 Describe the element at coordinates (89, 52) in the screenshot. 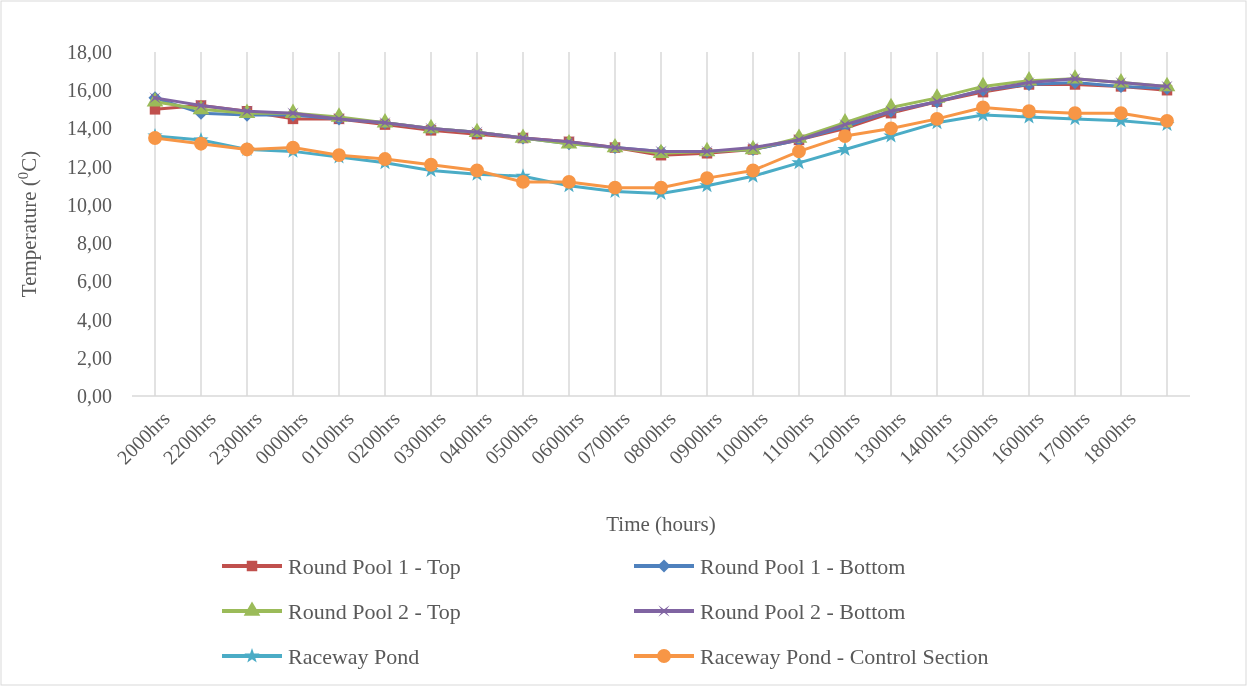

I see `y-tick-label: 18,00` at that location.